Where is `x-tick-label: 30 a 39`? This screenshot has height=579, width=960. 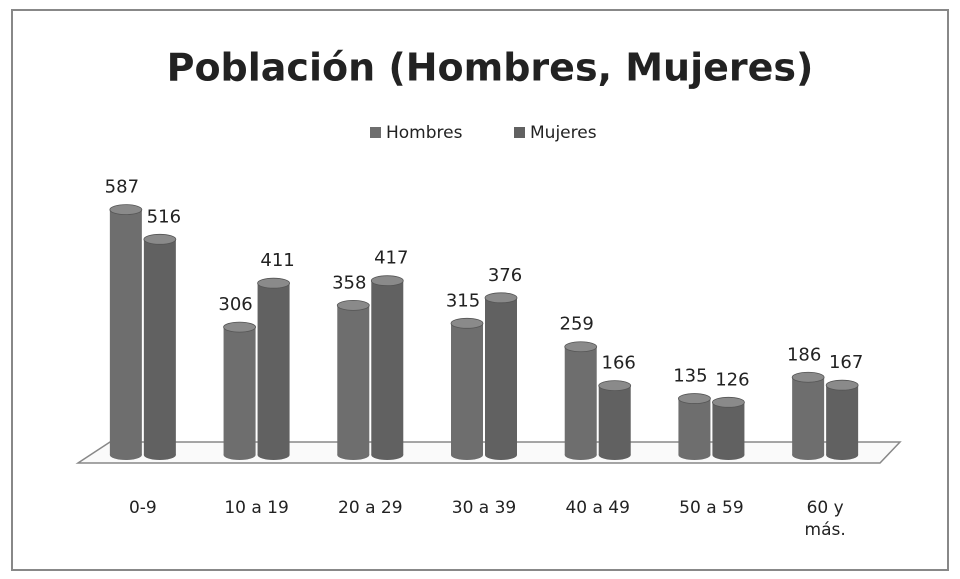
x-tick-label: 30 a 39 is located at coordinates (484, 508).